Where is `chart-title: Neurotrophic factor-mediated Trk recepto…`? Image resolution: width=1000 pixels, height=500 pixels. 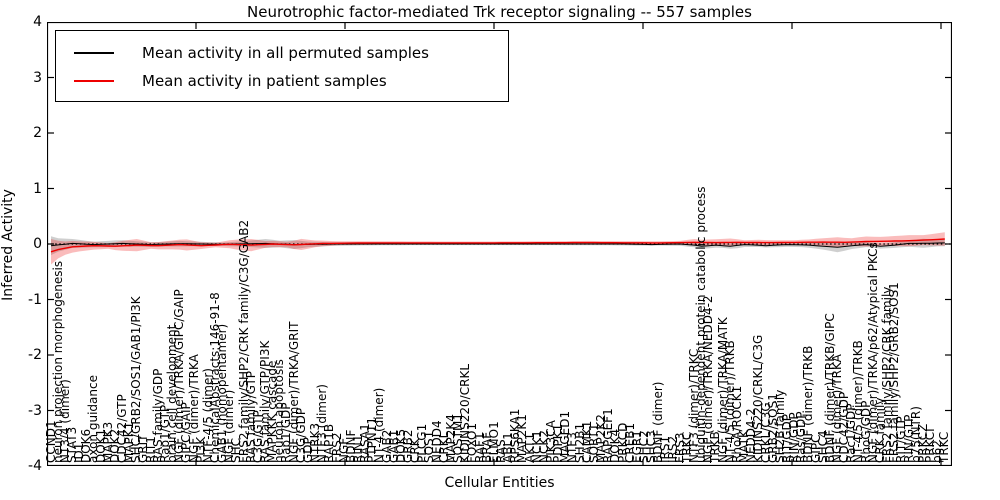
chart-title: Neurotrophic factor-mediated Trk recepto… is located at coordinates (499, 12).